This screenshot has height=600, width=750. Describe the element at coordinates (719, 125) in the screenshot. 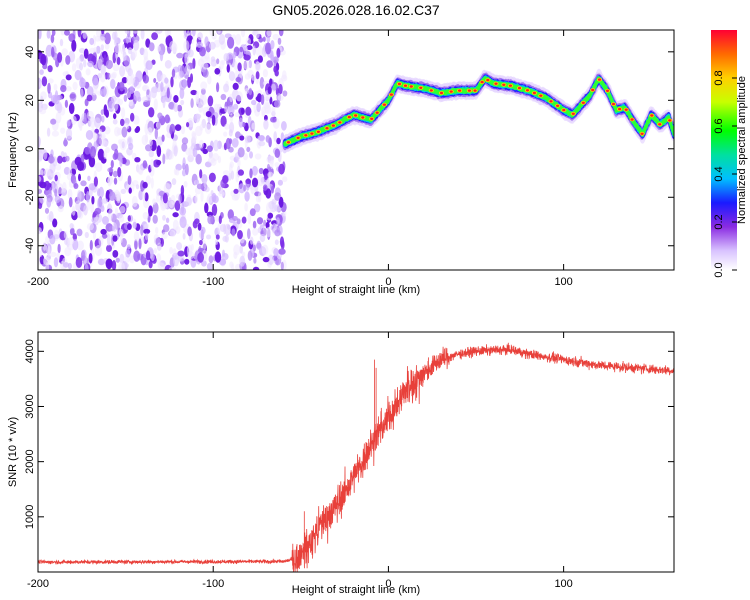

I see `colorbar-tick-label: 0.6` at that location.